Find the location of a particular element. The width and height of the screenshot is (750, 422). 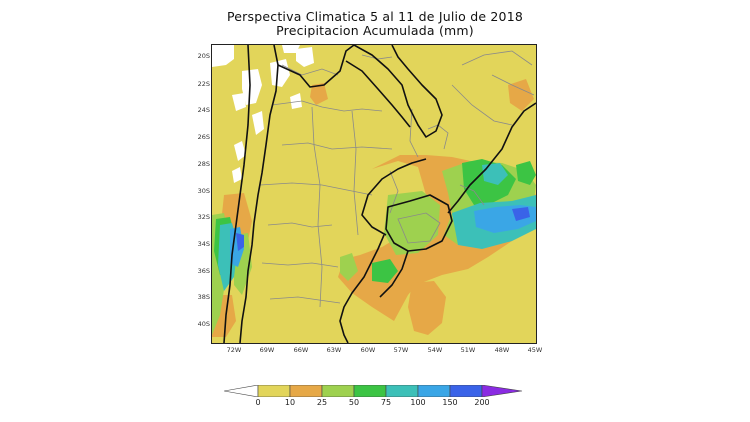

color-legend: 0 10 25 50 75 100 150 200 is located at coordinates (374, 400).